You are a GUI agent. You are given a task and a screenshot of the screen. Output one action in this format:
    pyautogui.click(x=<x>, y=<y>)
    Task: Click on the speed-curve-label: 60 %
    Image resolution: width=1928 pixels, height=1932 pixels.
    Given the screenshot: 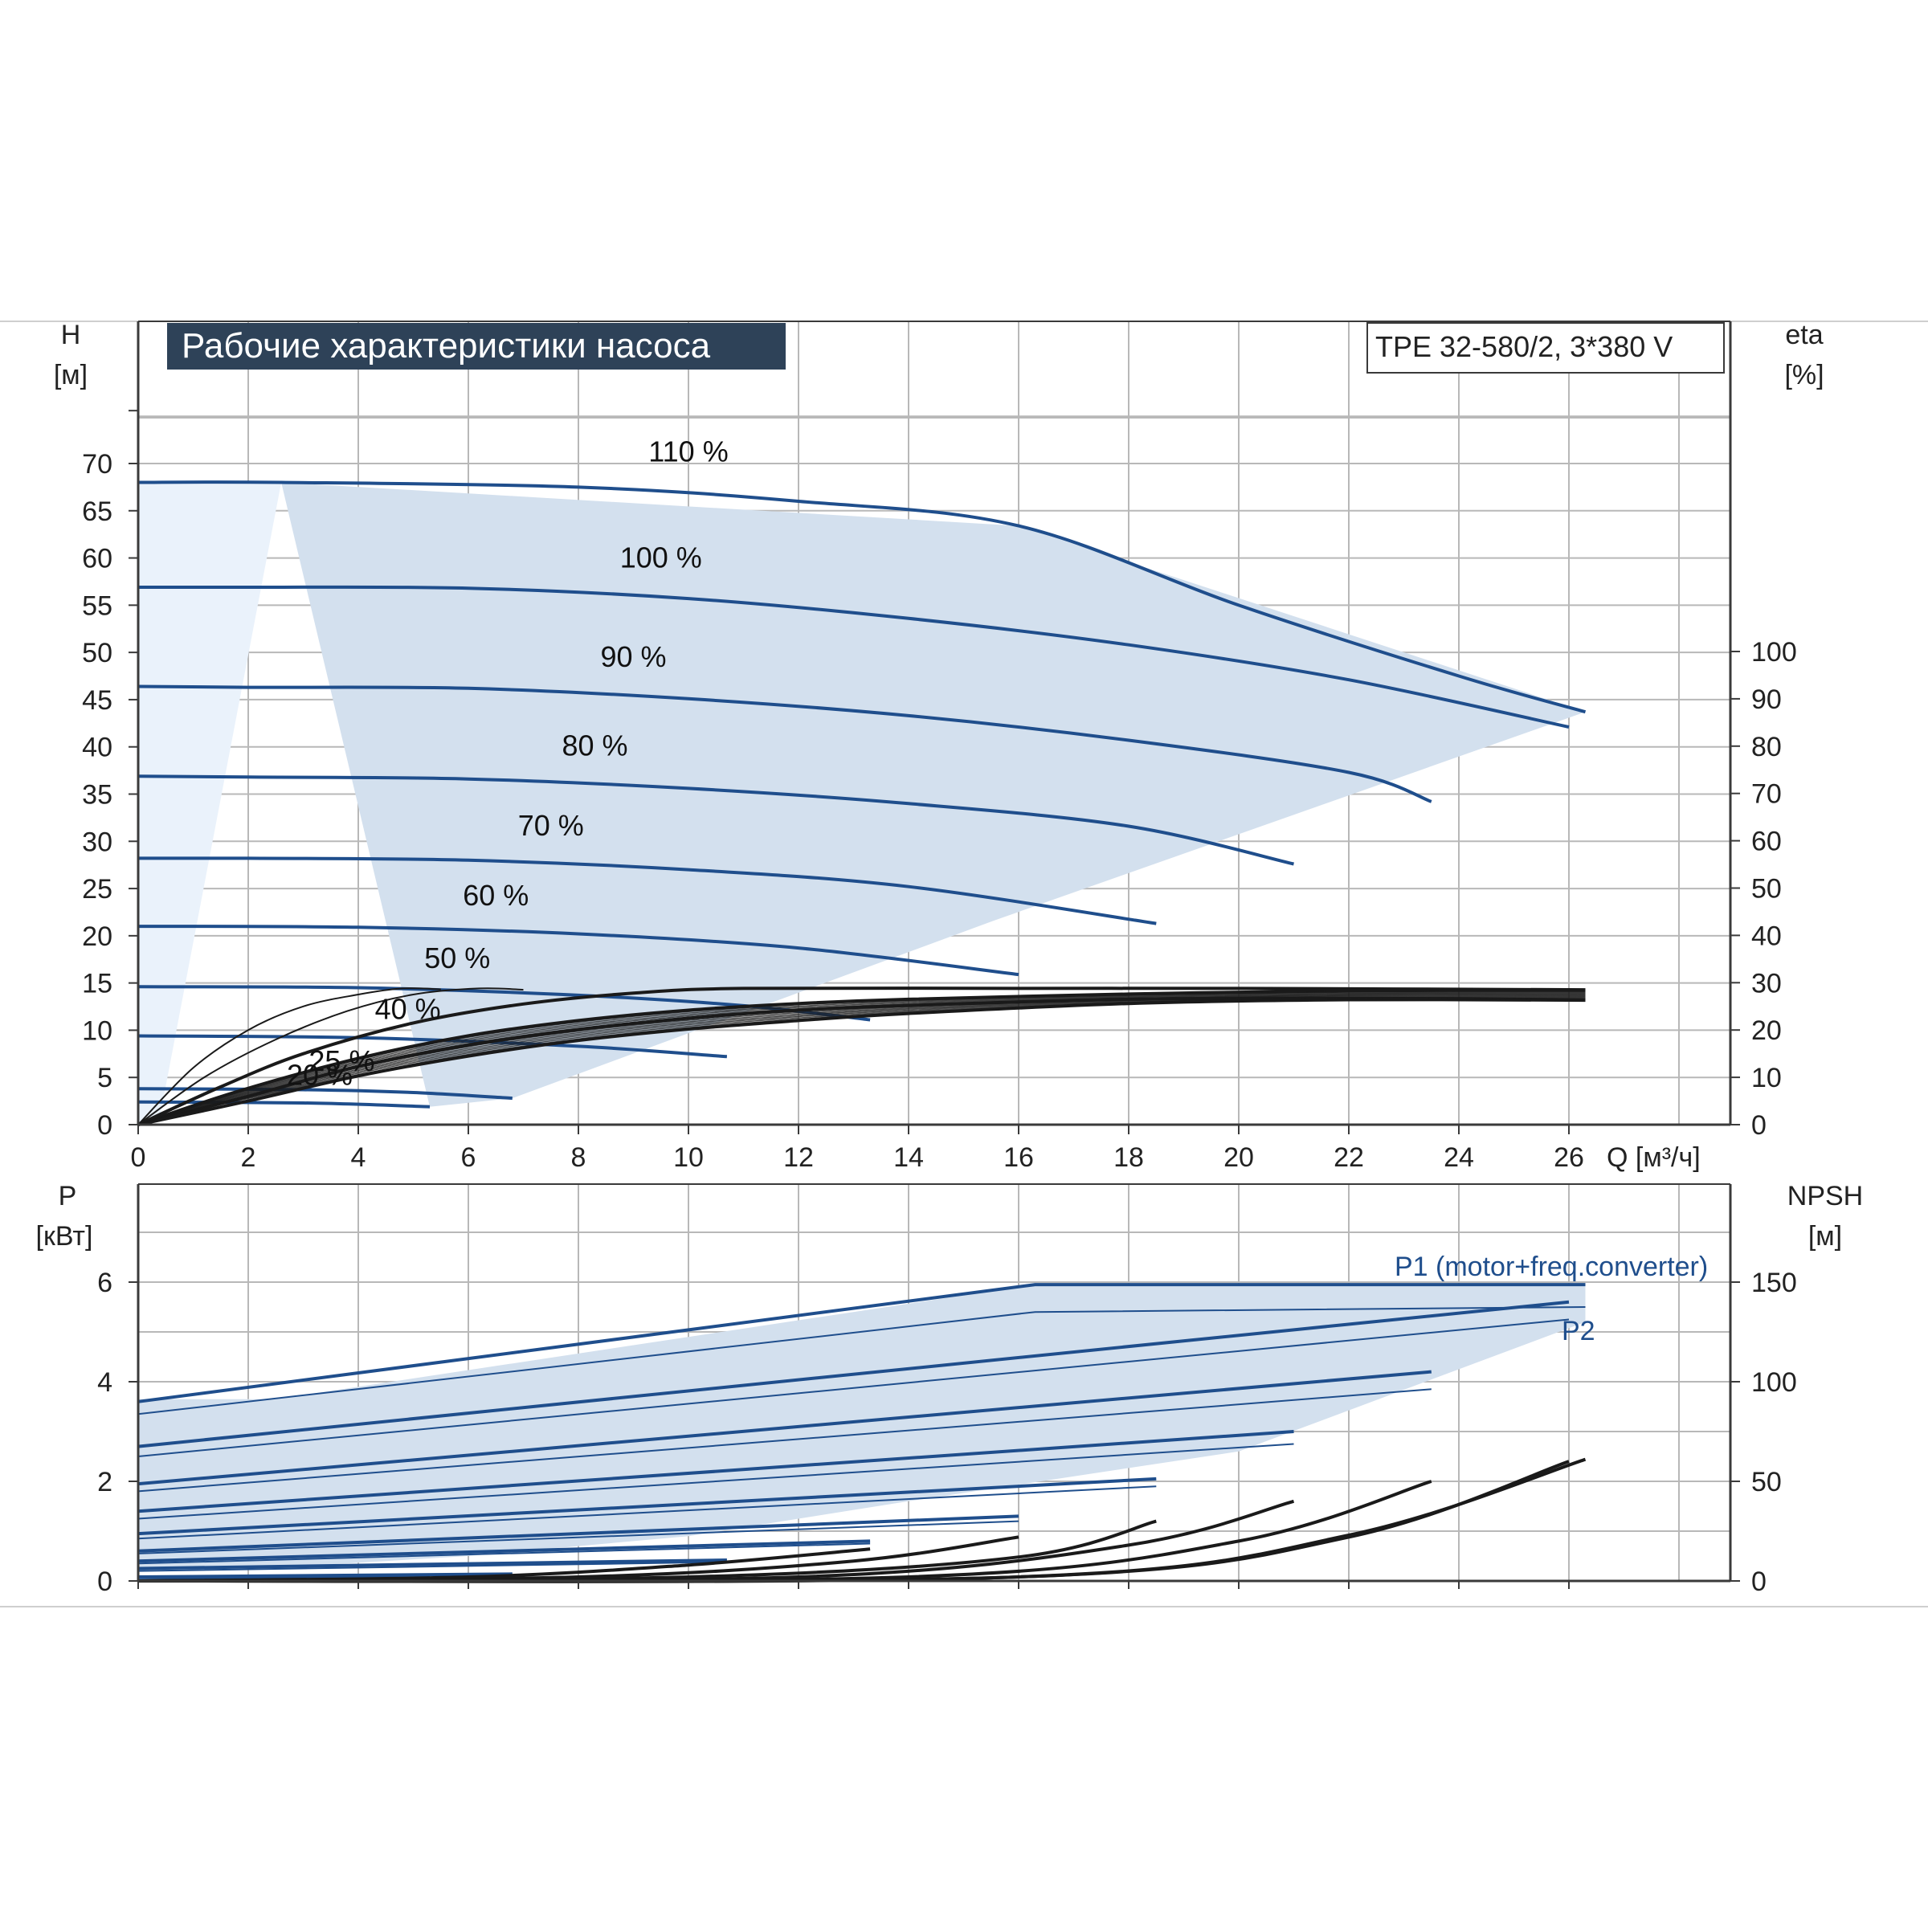 What is the action you would take?
    pyautogui.click(x=496, y=896)
    